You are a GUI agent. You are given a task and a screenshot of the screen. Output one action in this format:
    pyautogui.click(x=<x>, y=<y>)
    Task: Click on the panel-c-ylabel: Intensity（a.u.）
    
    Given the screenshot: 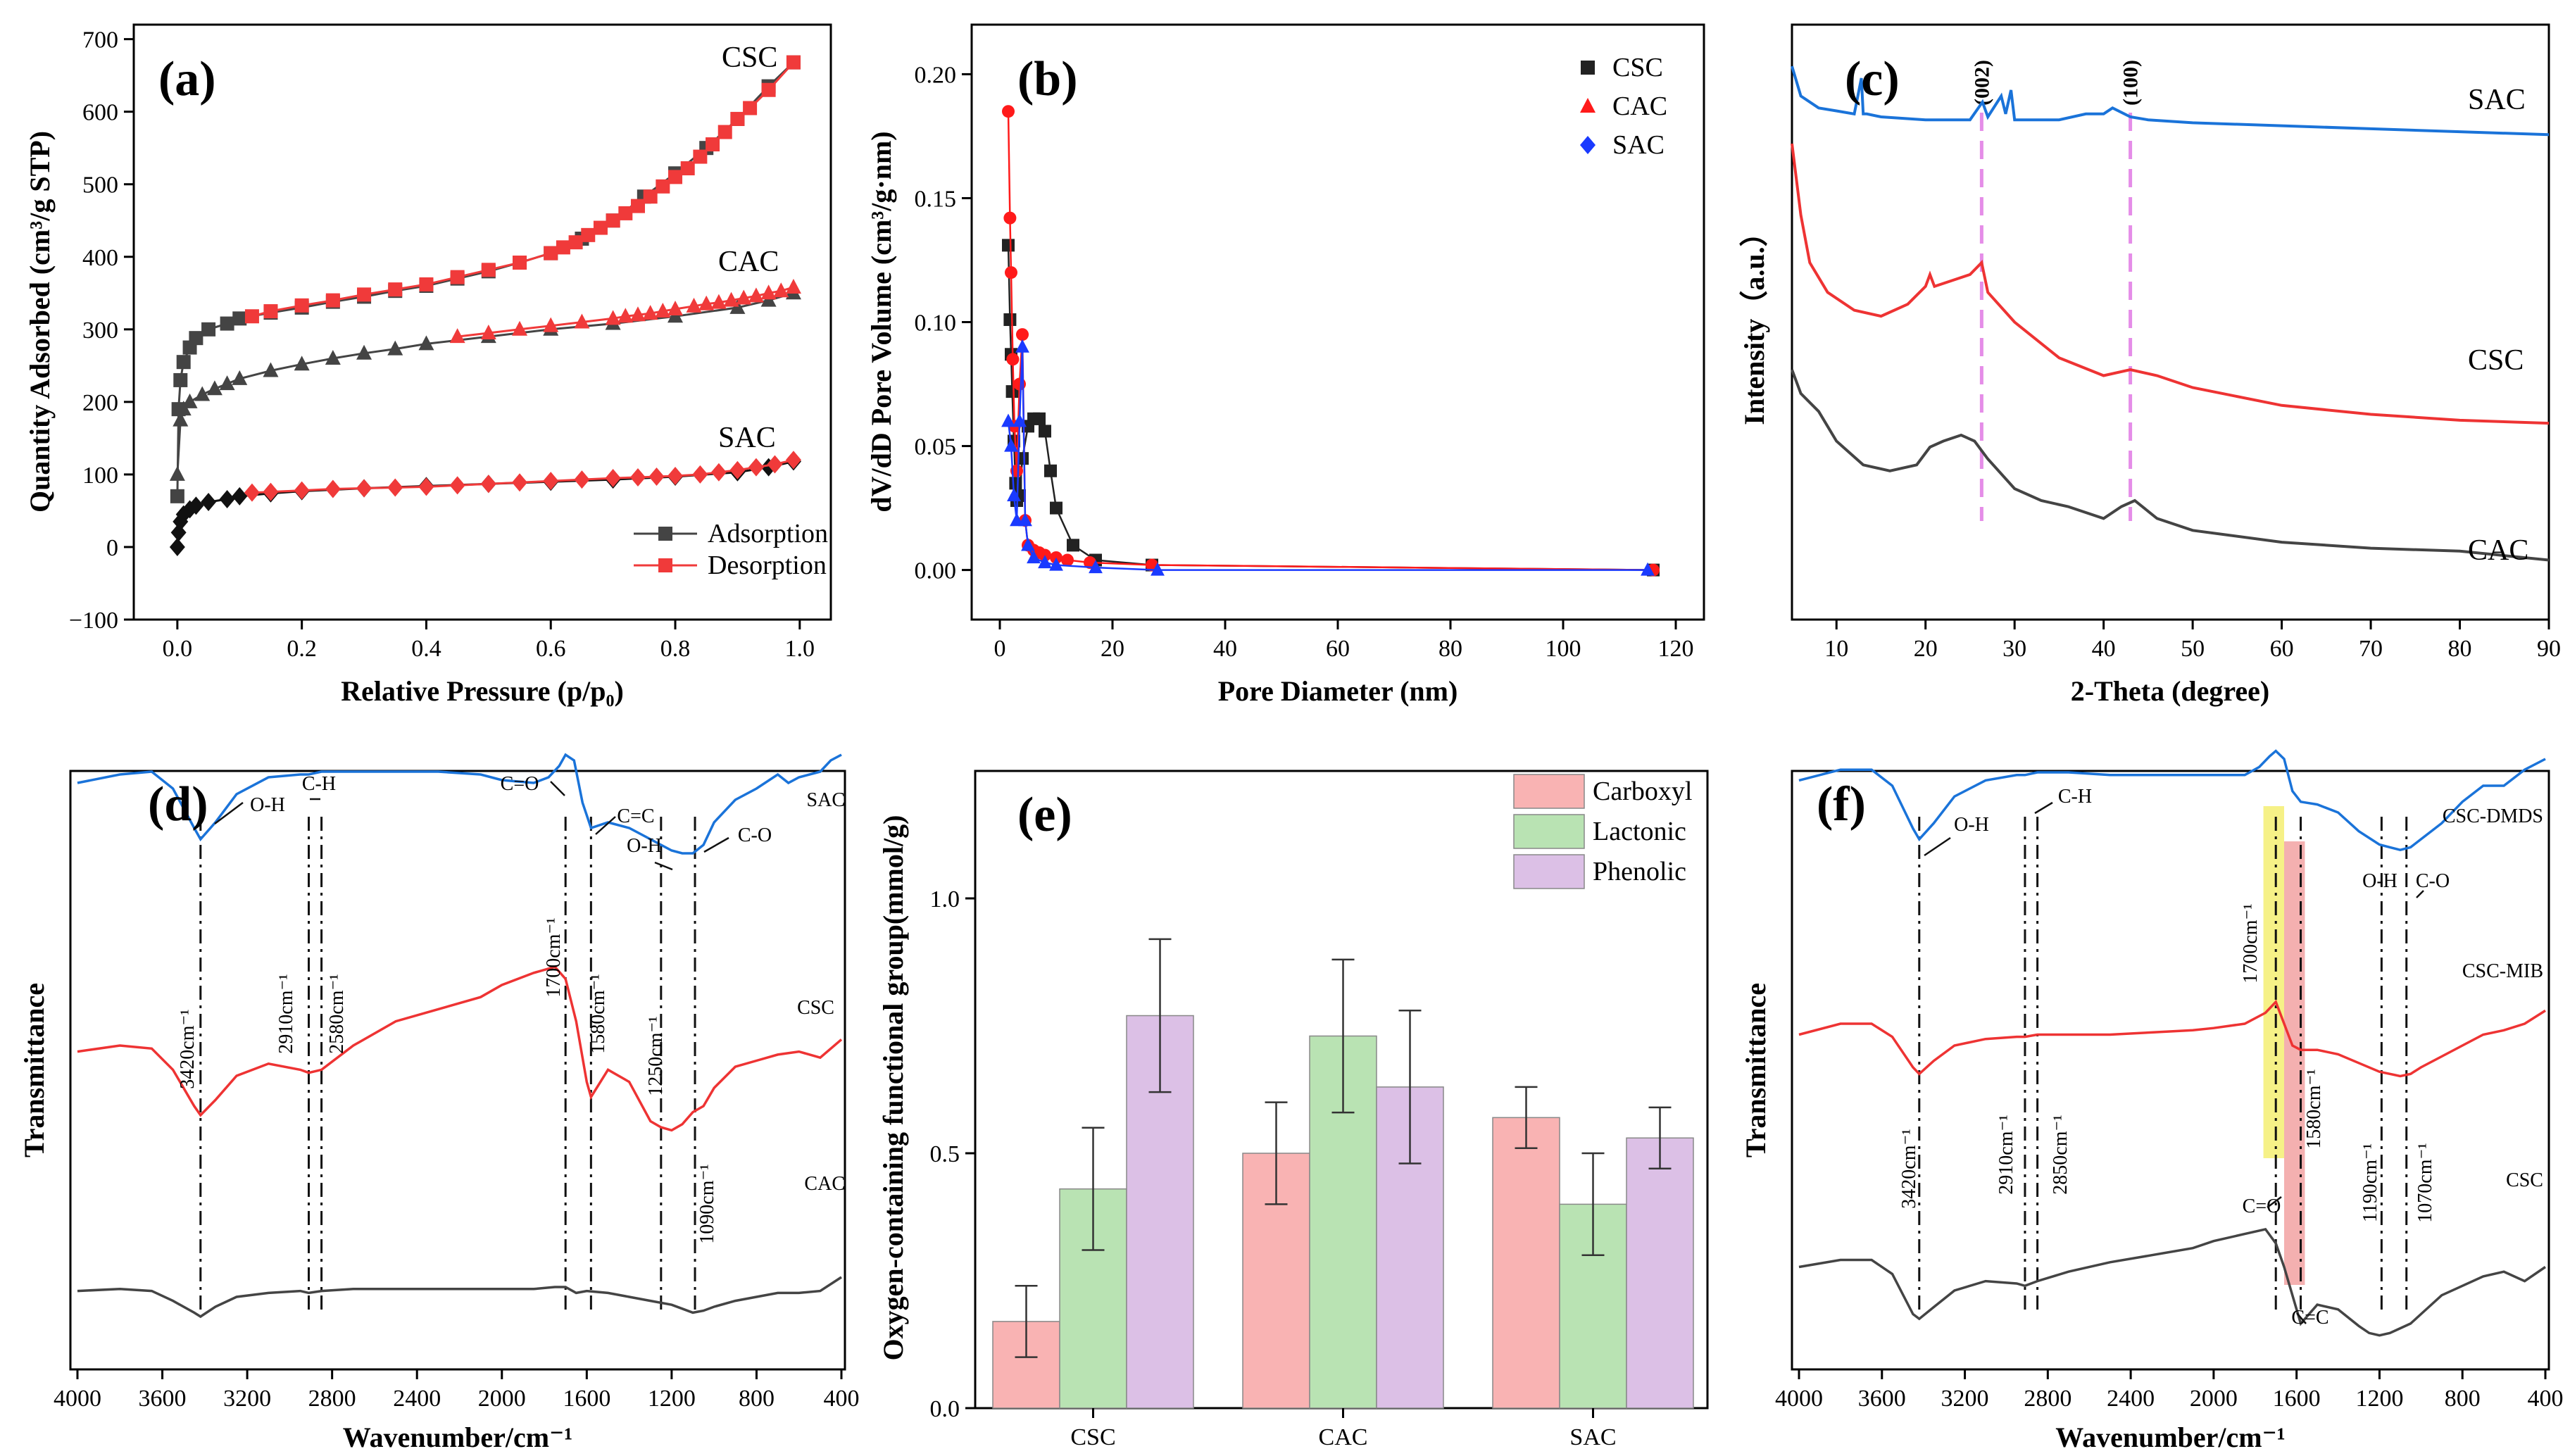 What is the action you would take?
    pyautogui.click(x=1754, y=321)
    